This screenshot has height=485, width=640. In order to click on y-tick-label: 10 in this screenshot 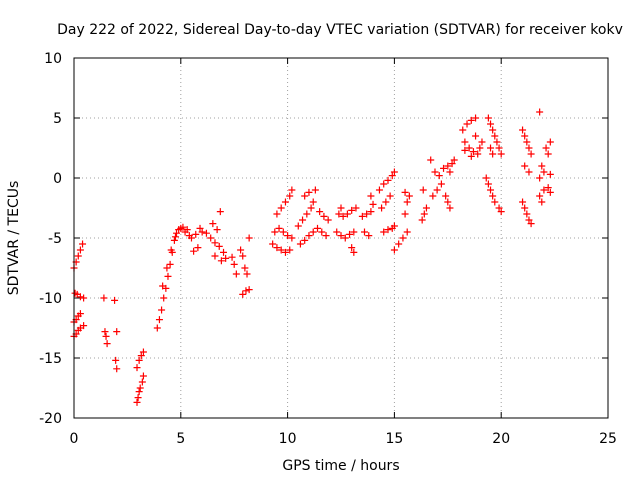, I will do `click(53, 59)`.